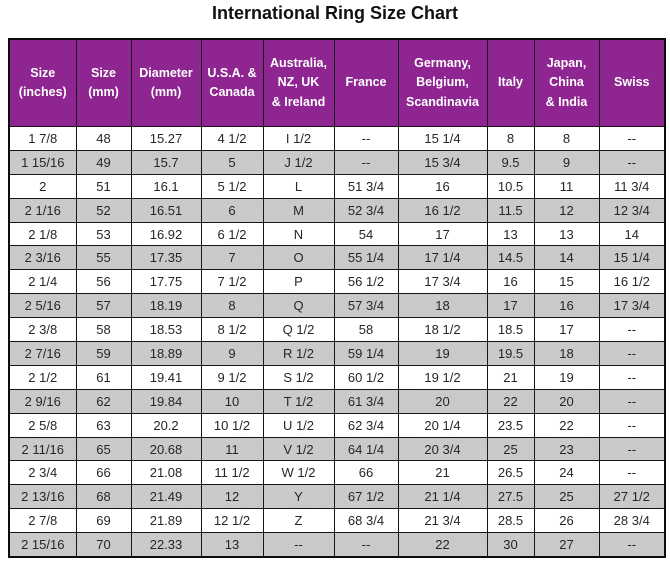 This screenshot has height=570, width=670. What do you see at coordinates (442, 282) in the screenshot?
I see `table-cell: 17 3/4` at bounding box center [442, 282].